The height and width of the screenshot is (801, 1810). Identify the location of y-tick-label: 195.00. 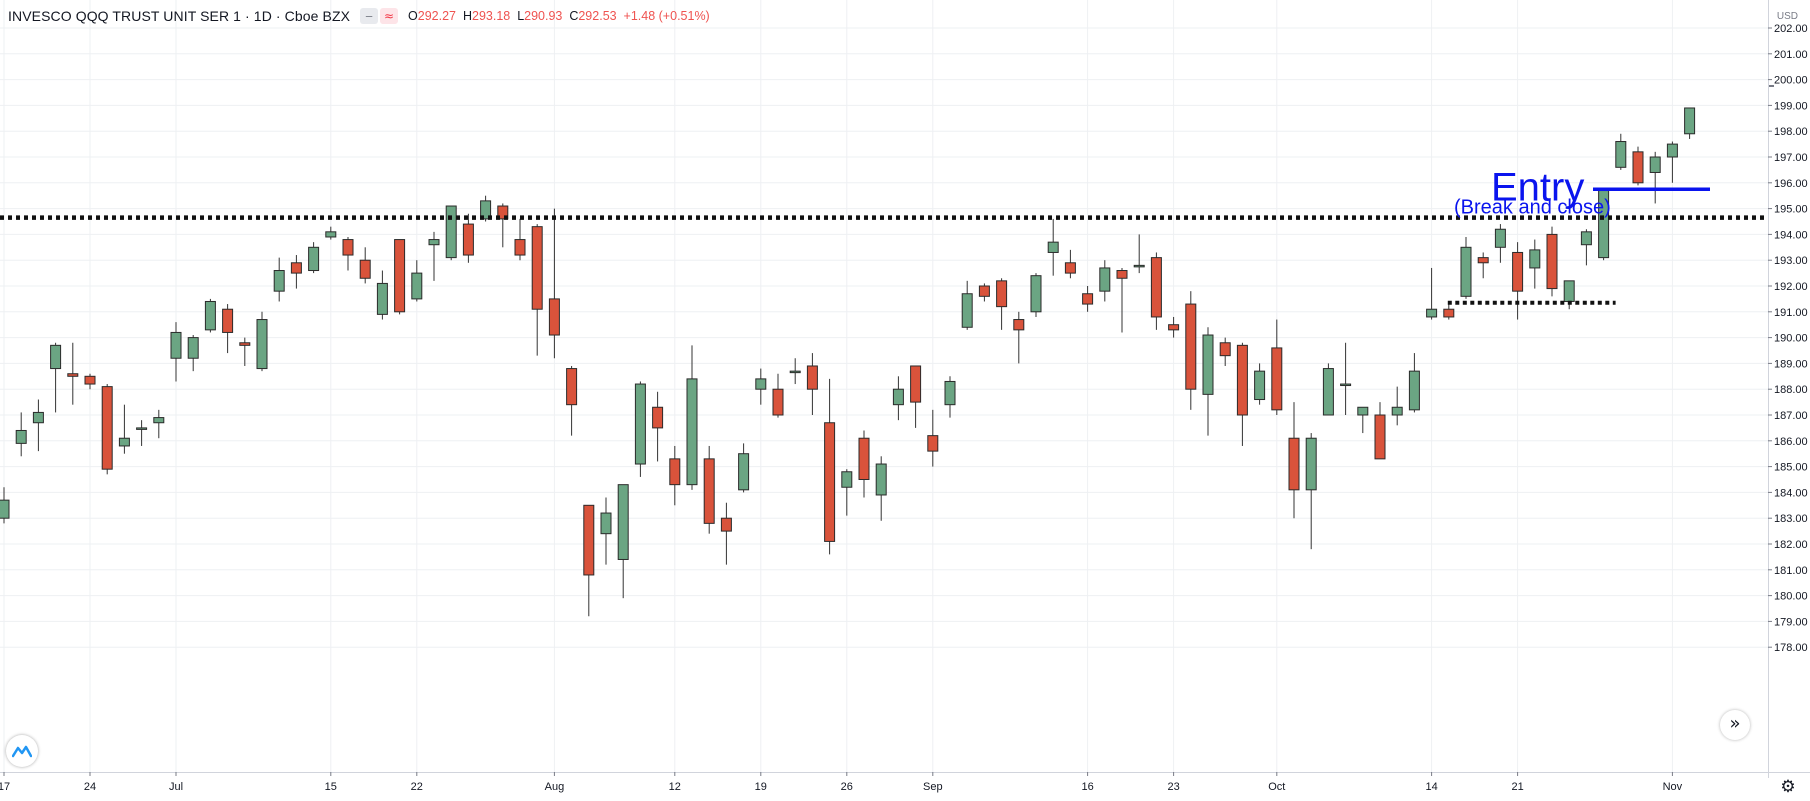
(1791, 210).